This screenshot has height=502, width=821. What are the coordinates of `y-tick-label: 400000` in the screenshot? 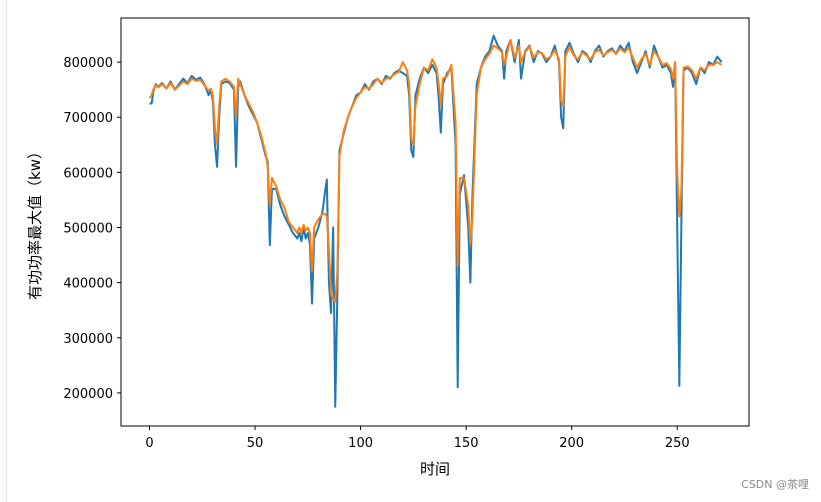 It's located at (88, 284).